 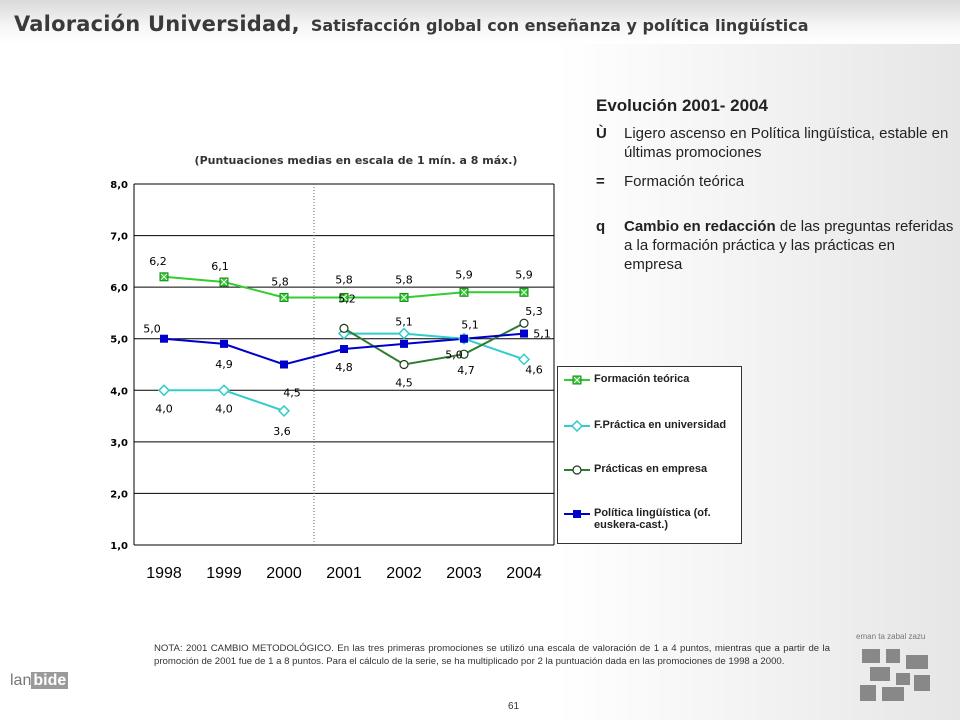 I want to click on bullet-marker: Ù, so click(x=601, y=133).